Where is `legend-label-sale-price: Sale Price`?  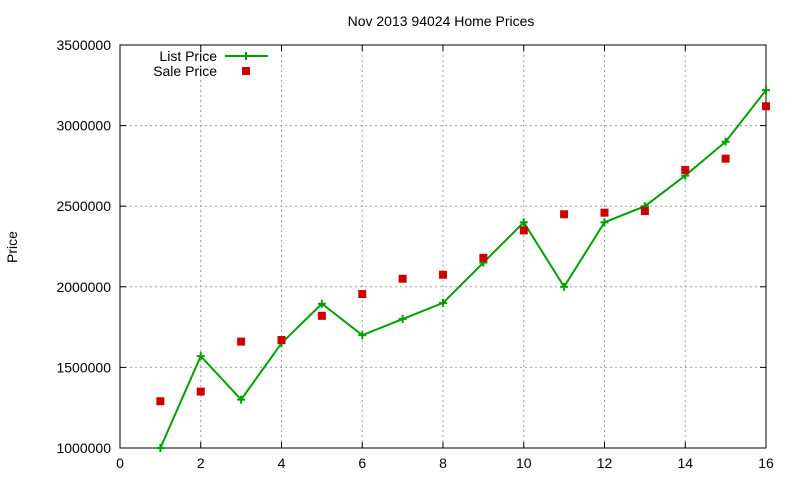
legend-label-sale-price: Sale Price is located at coordinates (185, 71).